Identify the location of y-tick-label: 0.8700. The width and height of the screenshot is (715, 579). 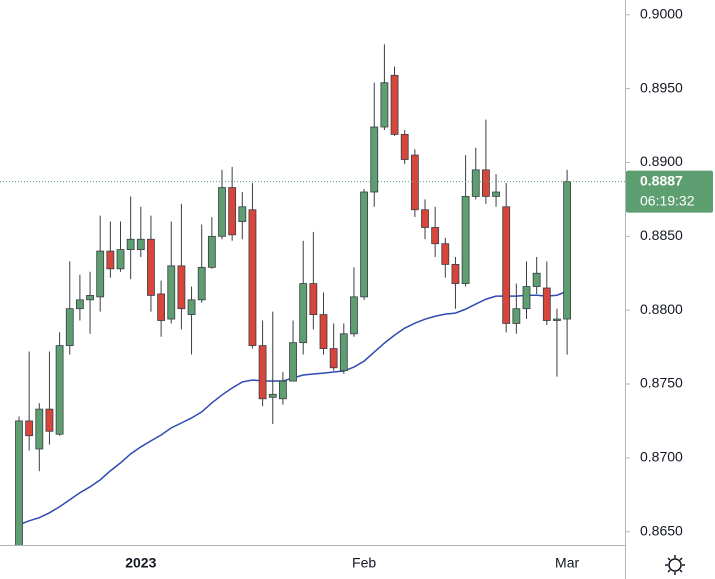
(661, 457).